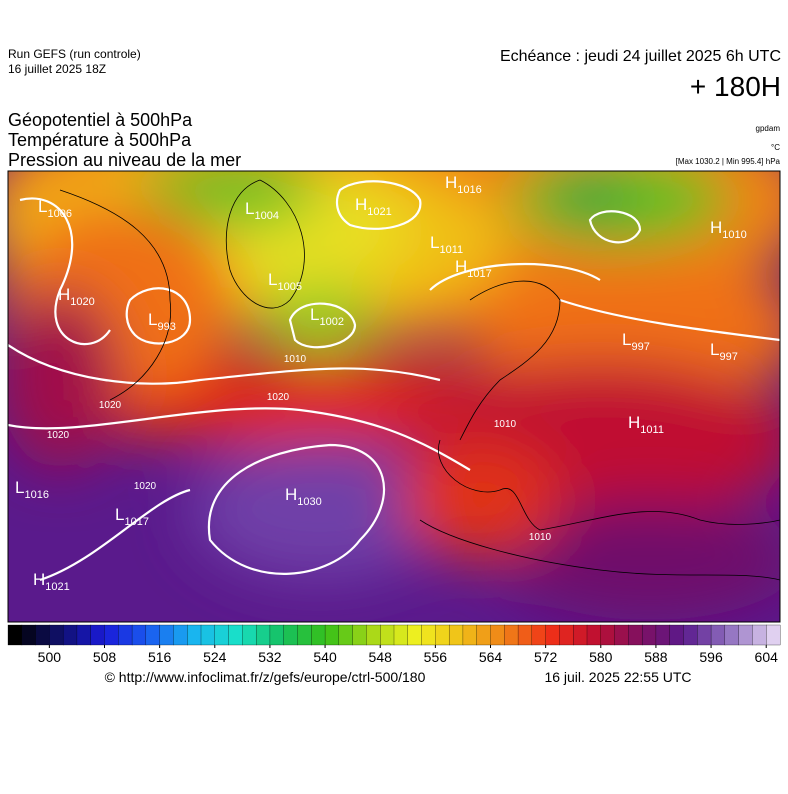 This screenshot has height=794, width=788. Describe the element at coordinates (74, 54) in the screenshot. I see `run-label: Run GEFS (run controle)` at that location.